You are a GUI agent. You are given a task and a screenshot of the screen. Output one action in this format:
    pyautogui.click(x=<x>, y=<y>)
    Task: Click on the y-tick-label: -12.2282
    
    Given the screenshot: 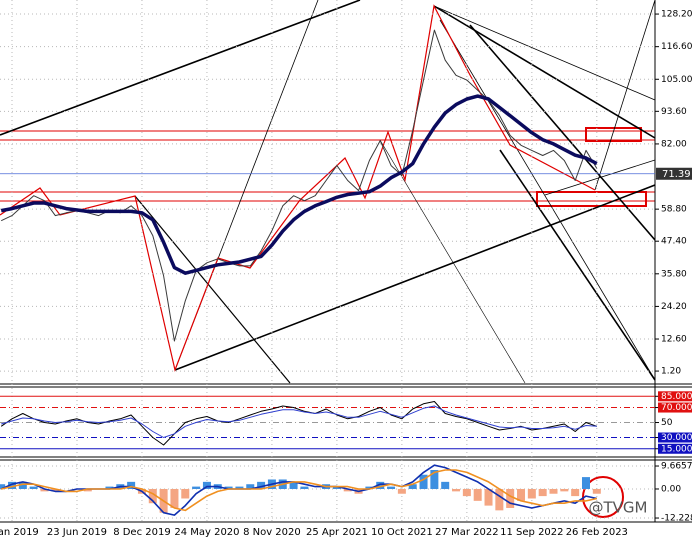 What is the action you would take?
    pyautogui.click(x=676, y=519)
    